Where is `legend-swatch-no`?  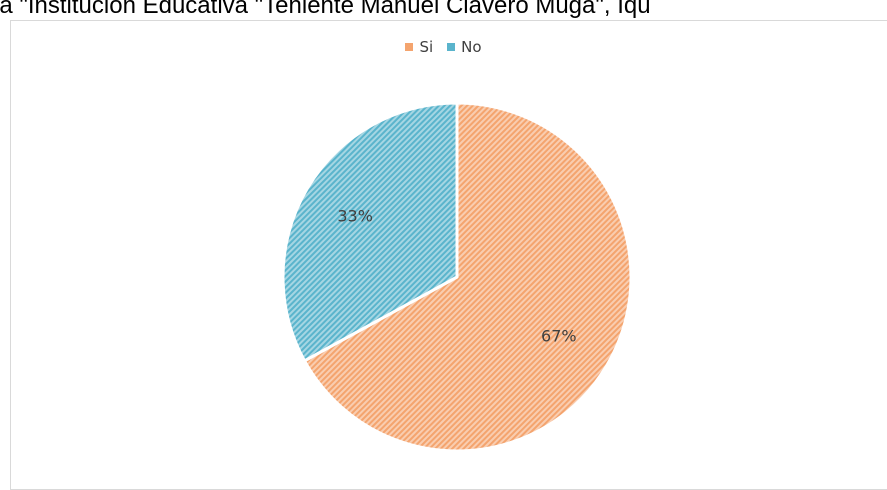 legend-swatch-no is located at coordinates (451, 47).